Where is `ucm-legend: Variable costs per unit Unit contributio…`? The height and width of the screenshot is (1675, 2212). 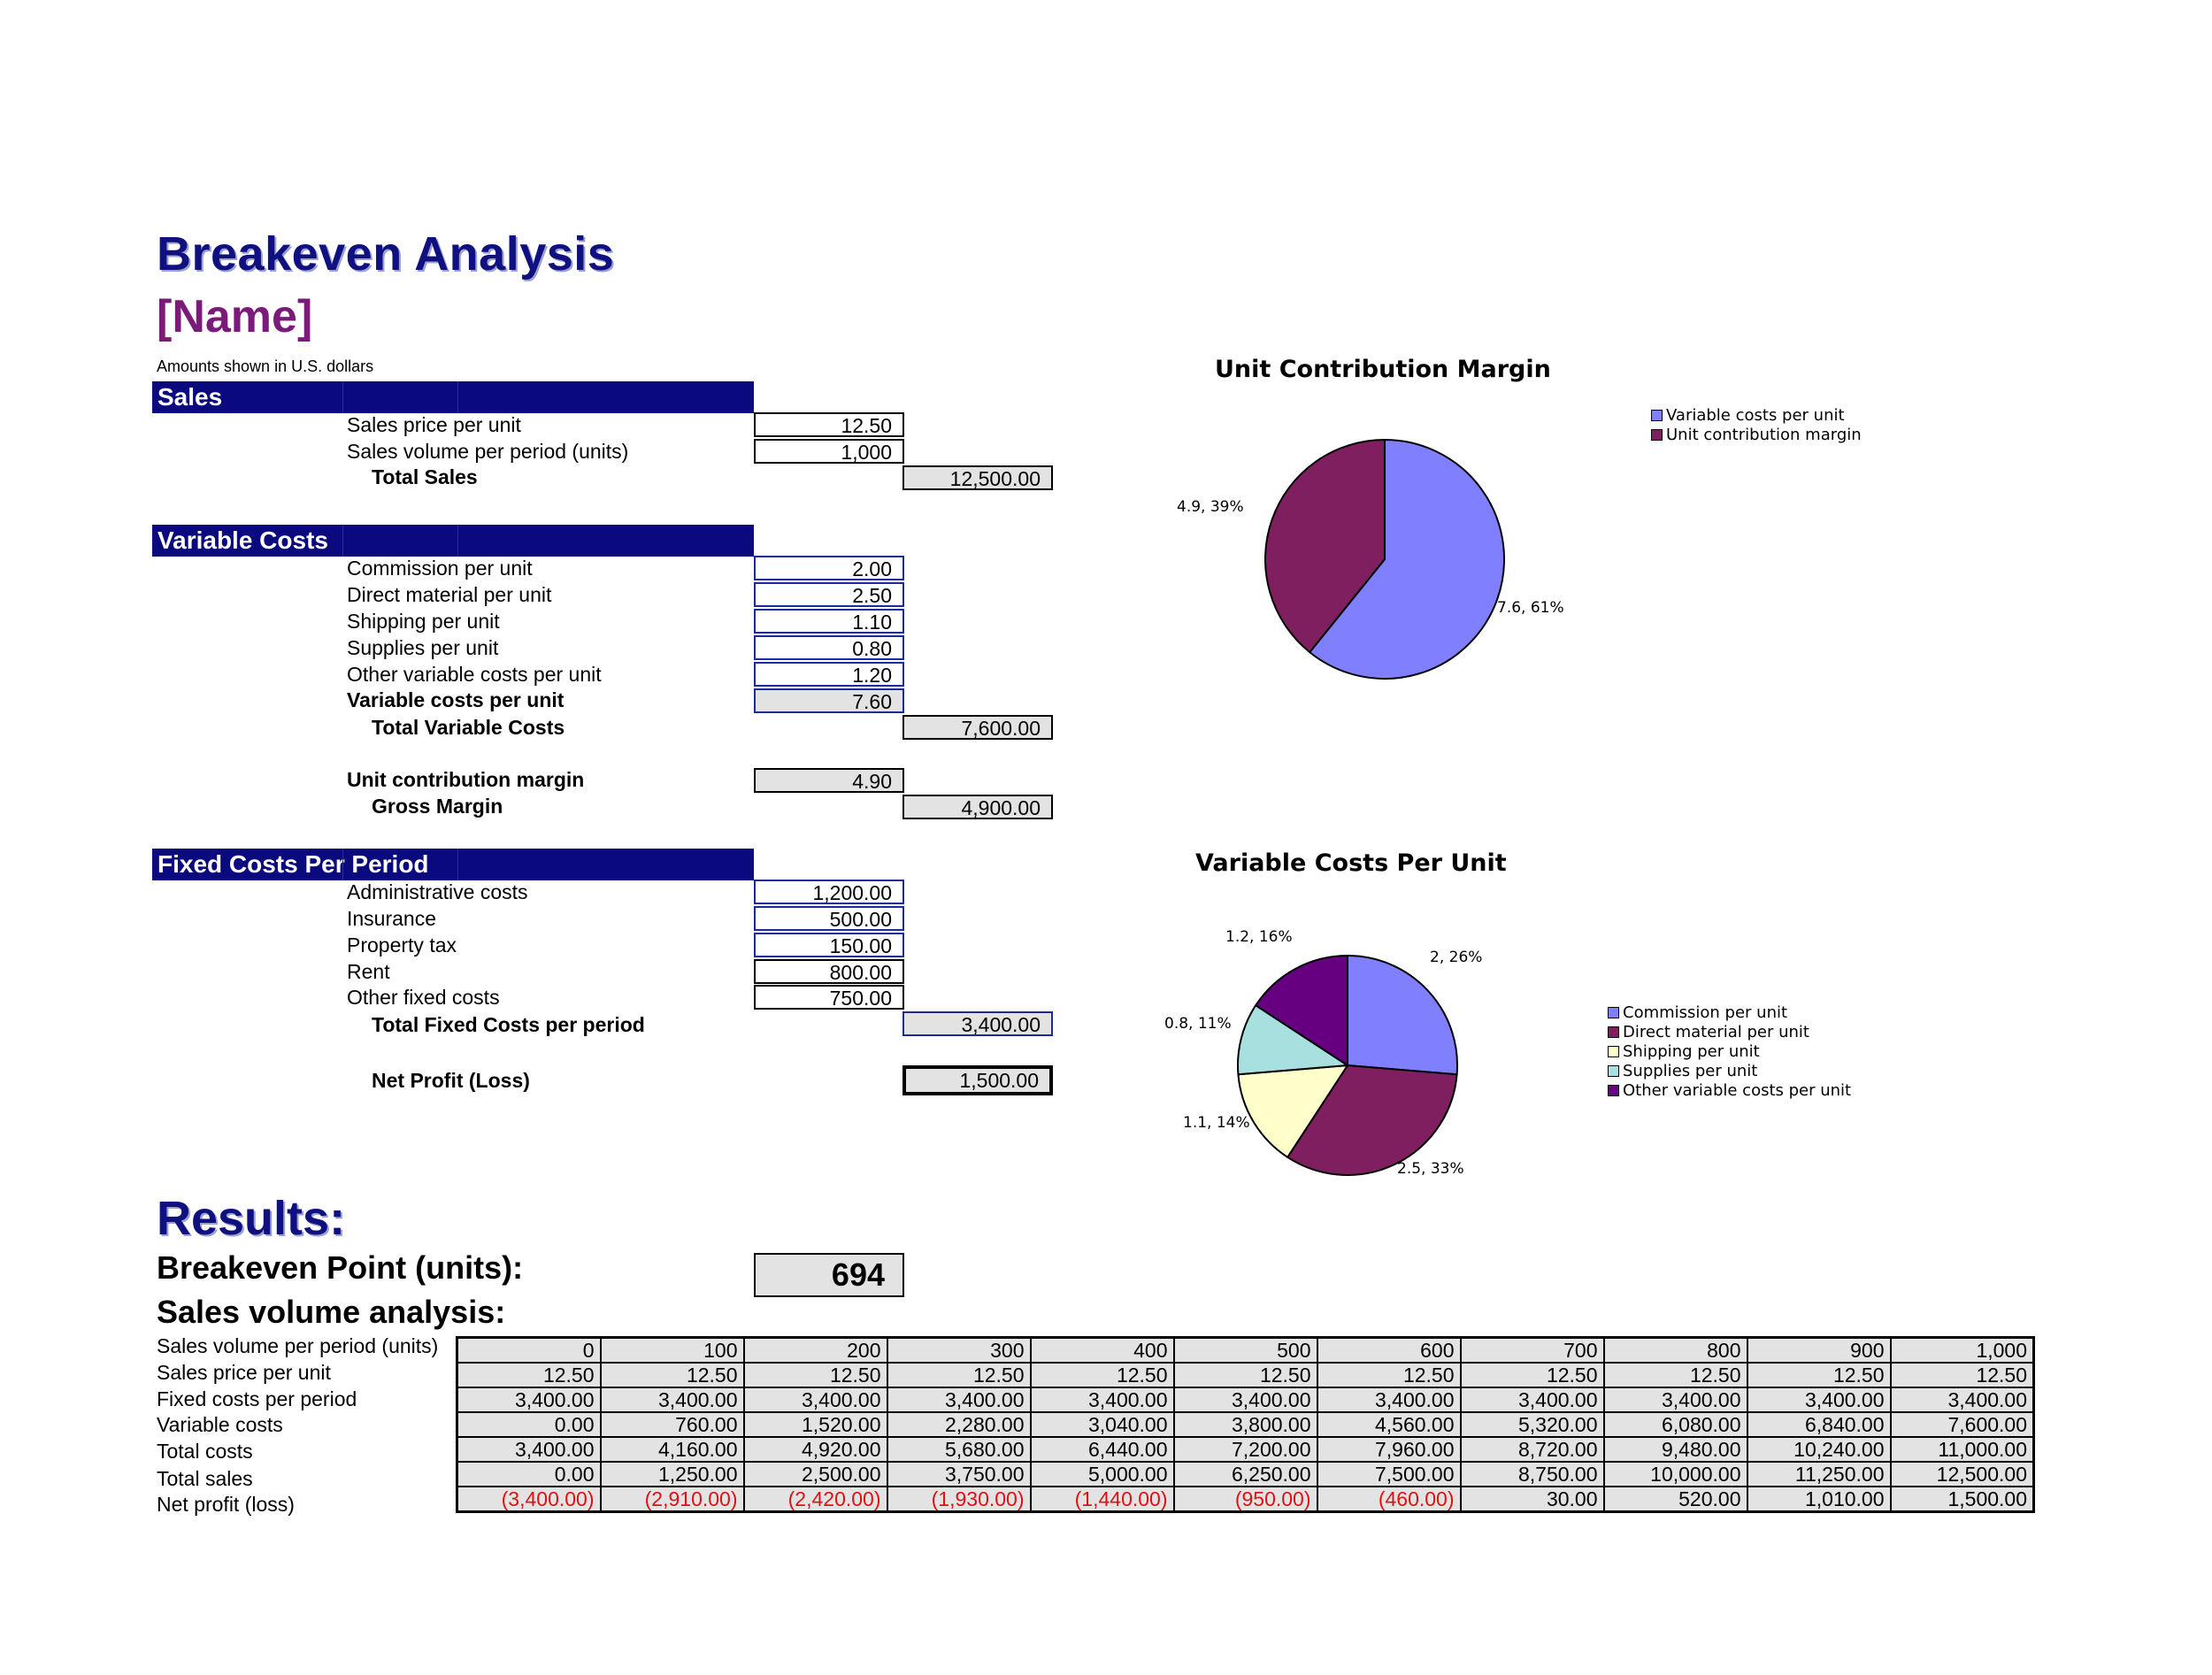
ucm-legend: Variable costs per unit Unit contributio… is located at coordinates (1757, 425).